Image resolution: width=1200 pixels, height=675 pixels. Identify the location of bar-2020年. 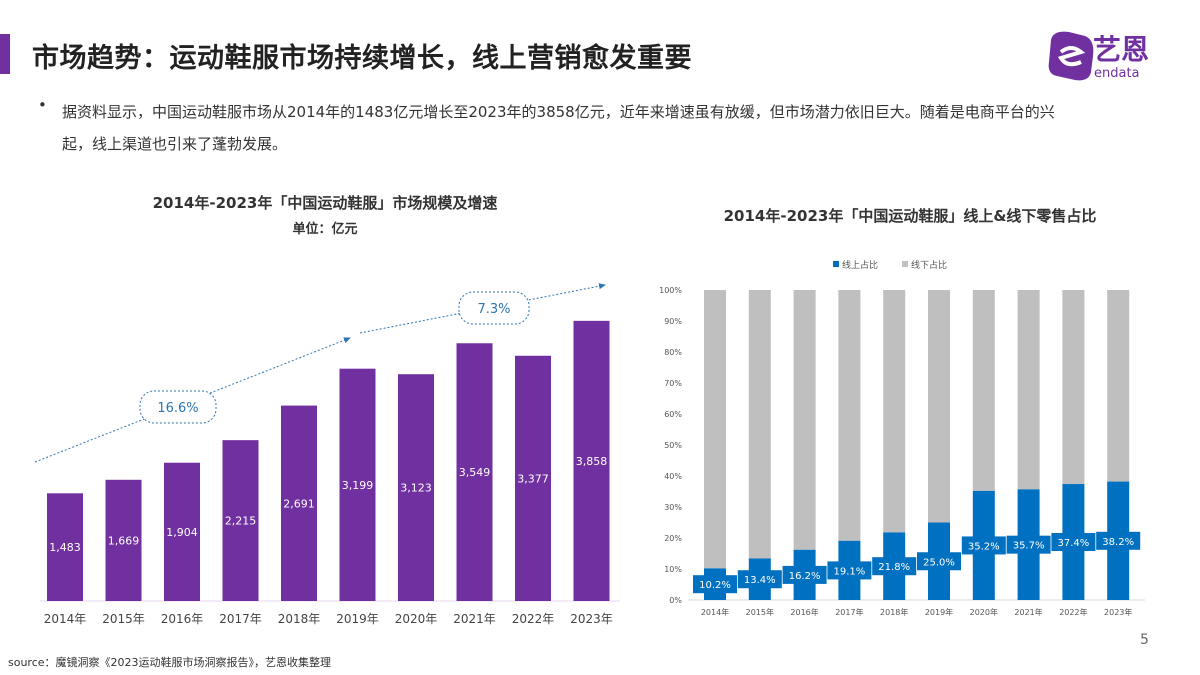
(416, 487).